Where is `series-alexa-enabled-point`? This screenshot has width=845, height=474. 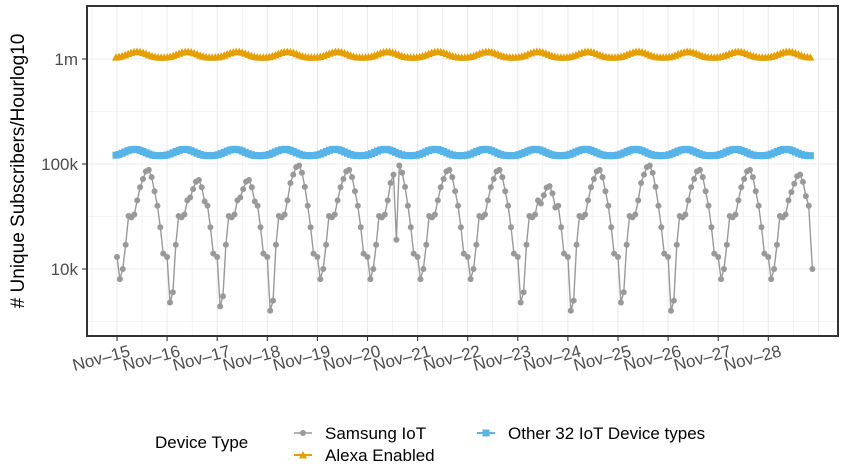
series-alexa-enabled-point is located at coordinates (810, 57).